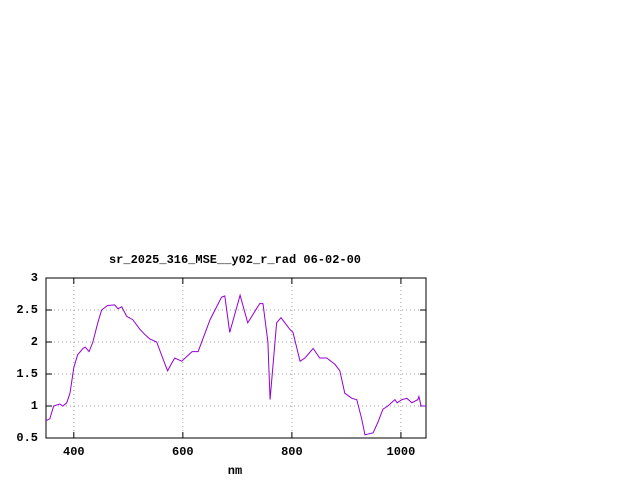  What do you see at coordinates (74, 452) in the screenshot?
I see `x-tick-label: 400` at bounding box center [74, 452].